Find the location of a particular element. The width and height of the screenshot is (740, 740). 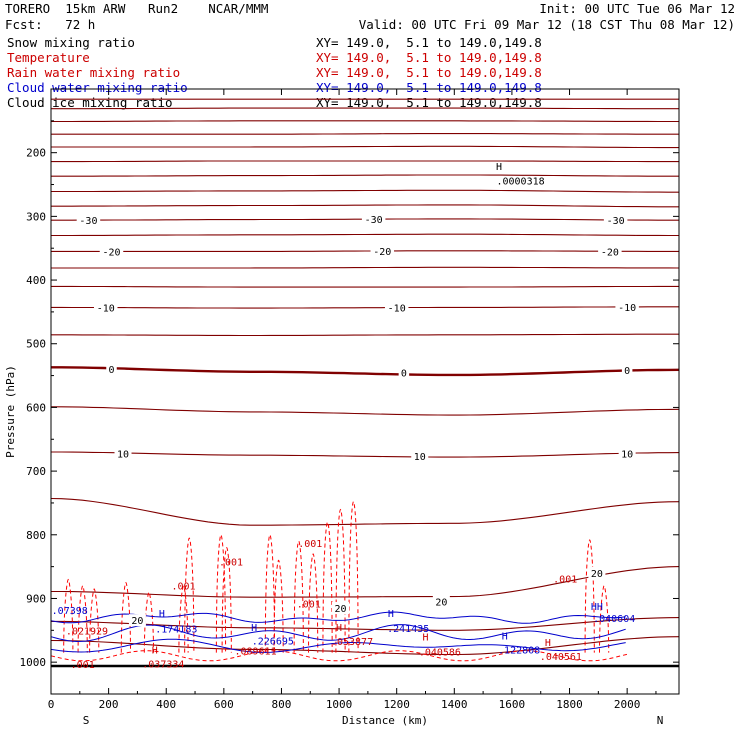

south-end-label: S is located at coordinates (86, 720).